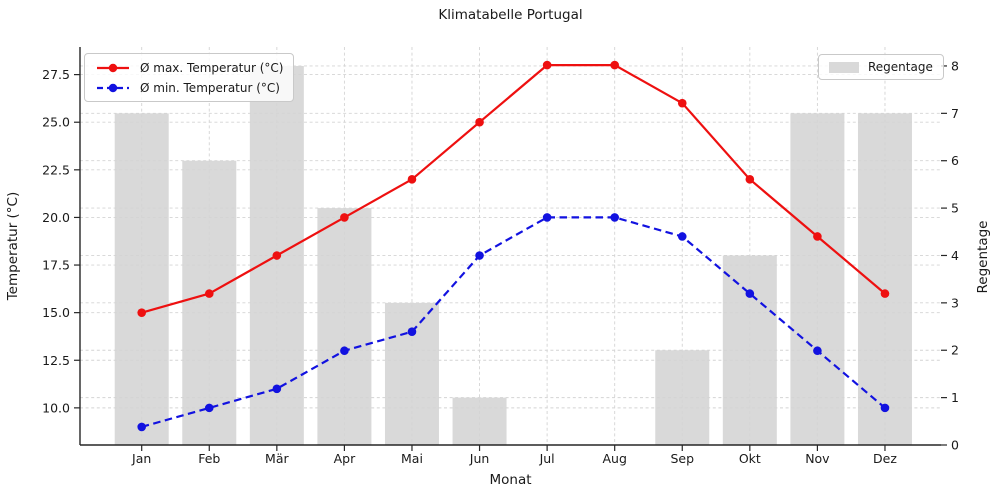 This screenshot has height=500, width=1000. What do you see at coordinates (141, 458) in the screenshot?
I see `svg-text: Jan` at bounding box center [141, 458].